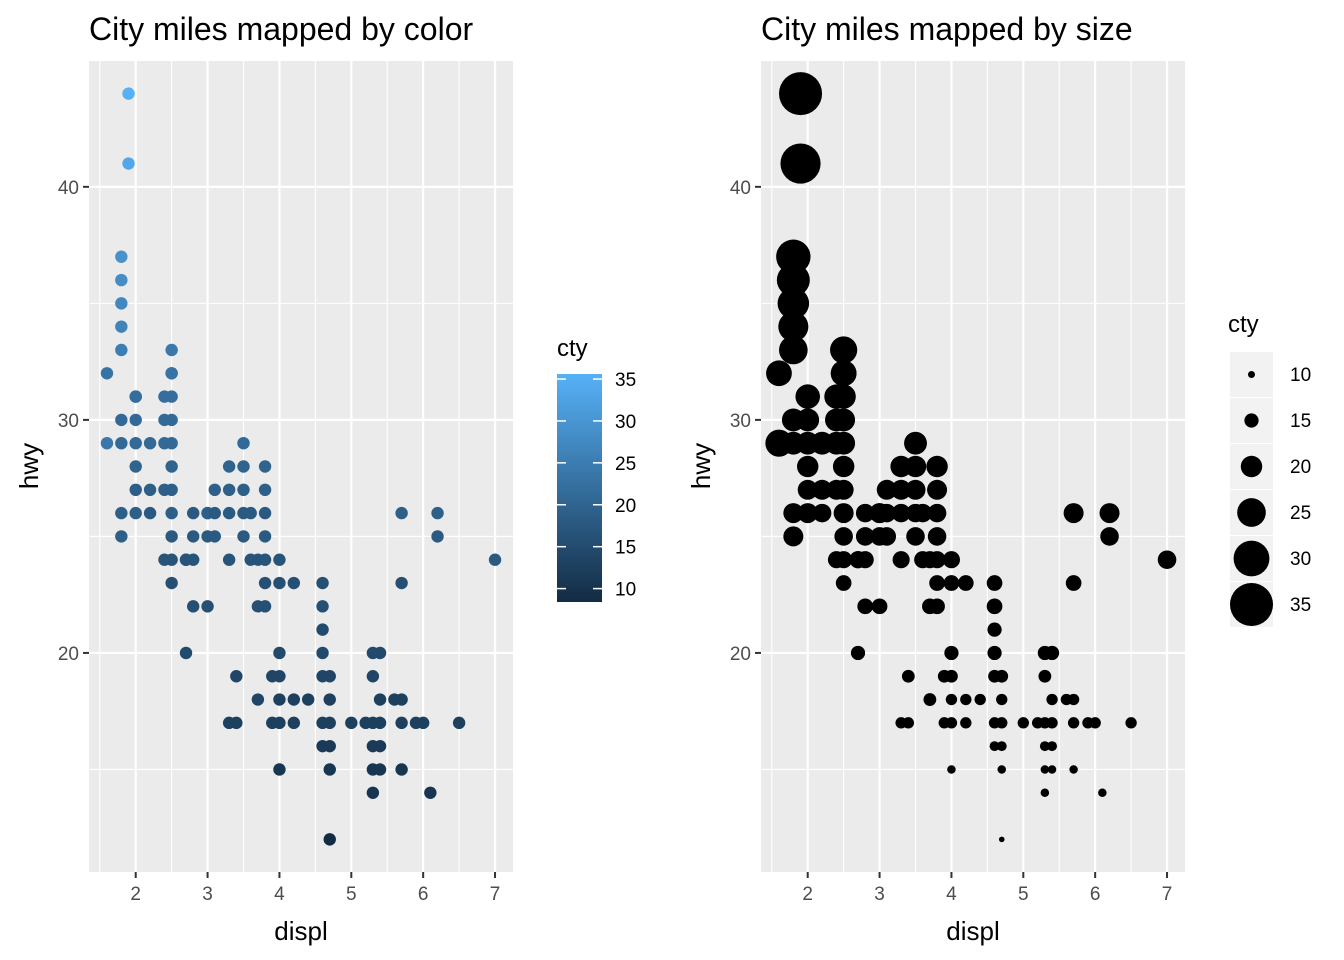  Describe the element at coordinates (1251, 466) in the screenshot. I see `legend-key-point` at that location.